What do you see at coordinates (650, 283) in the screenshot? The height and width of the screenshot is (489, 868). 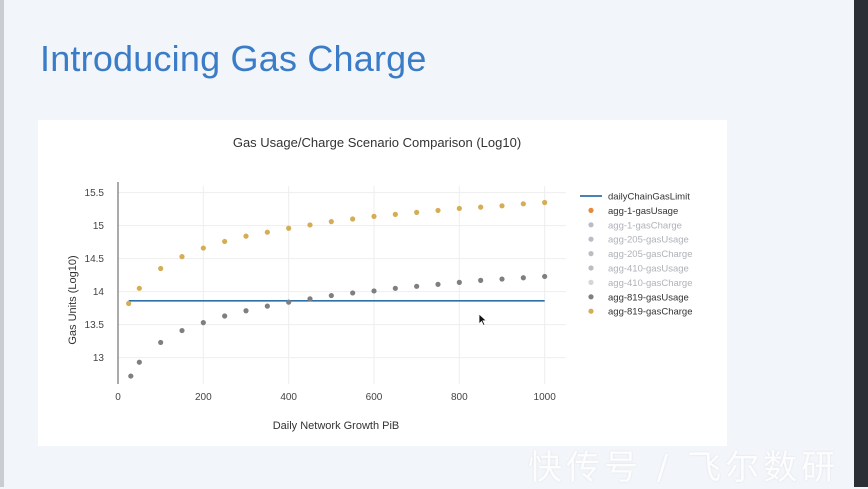 I see `legend-label: agg-410-gasCharge` at bounding box center [650, 283].